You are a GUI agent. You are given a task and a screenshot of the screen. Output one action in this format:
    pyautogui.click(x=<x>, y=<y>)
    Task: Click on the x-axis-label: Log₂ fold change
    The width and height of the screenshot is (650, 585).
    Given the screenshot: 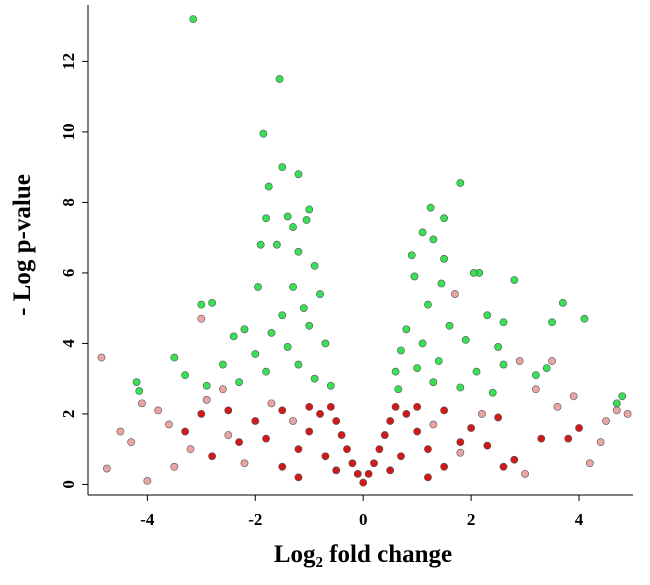 What is the action you would take?
    pyautogui.click(x=363, y=554)
    